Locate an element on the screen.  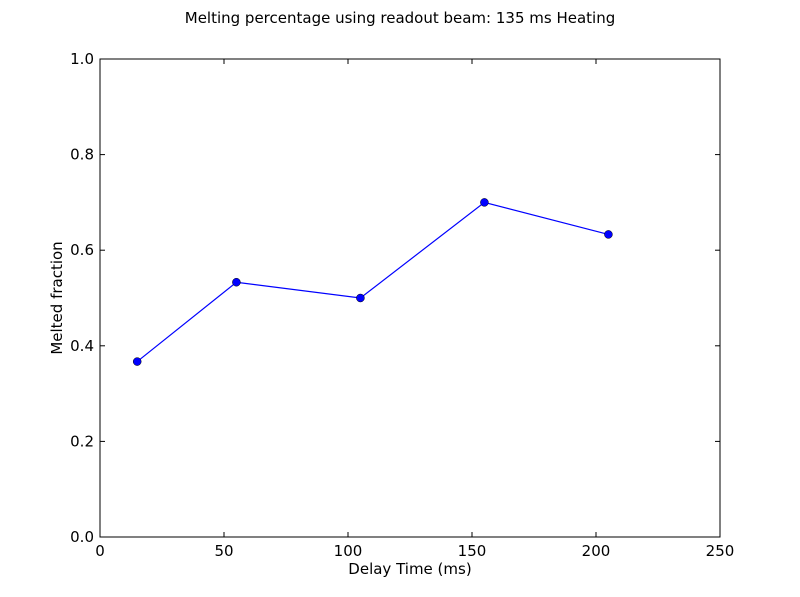
y-tick-label: 0.4 is located at coordinates (82, 346).